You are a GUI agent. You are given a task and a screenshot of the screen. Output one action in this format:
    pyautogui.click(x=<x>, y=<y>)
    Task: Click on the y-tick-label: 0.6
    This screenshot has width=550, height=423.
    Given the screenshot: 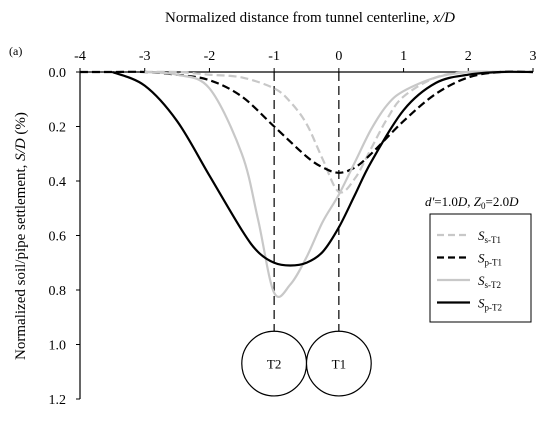 What is the action you would take?
    pyautogui.click(x=58, y=237)
    